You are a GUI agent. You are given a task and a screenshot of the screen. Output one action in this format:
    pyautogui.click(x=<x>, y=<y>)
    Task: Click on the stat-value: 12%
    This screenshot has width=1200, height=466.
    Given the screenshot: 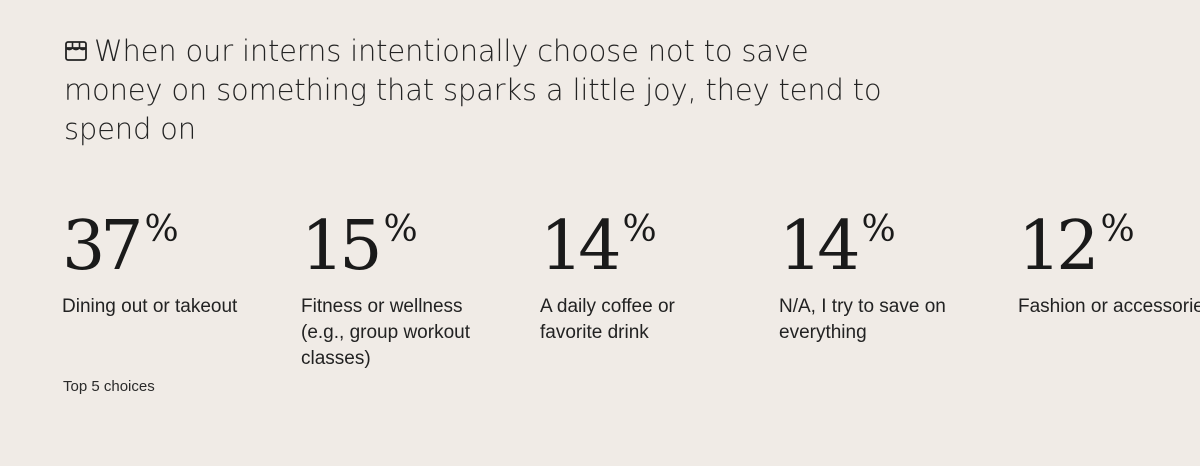 What is the action you would take?
    pyautogui.click(x=1109, y=238)
    